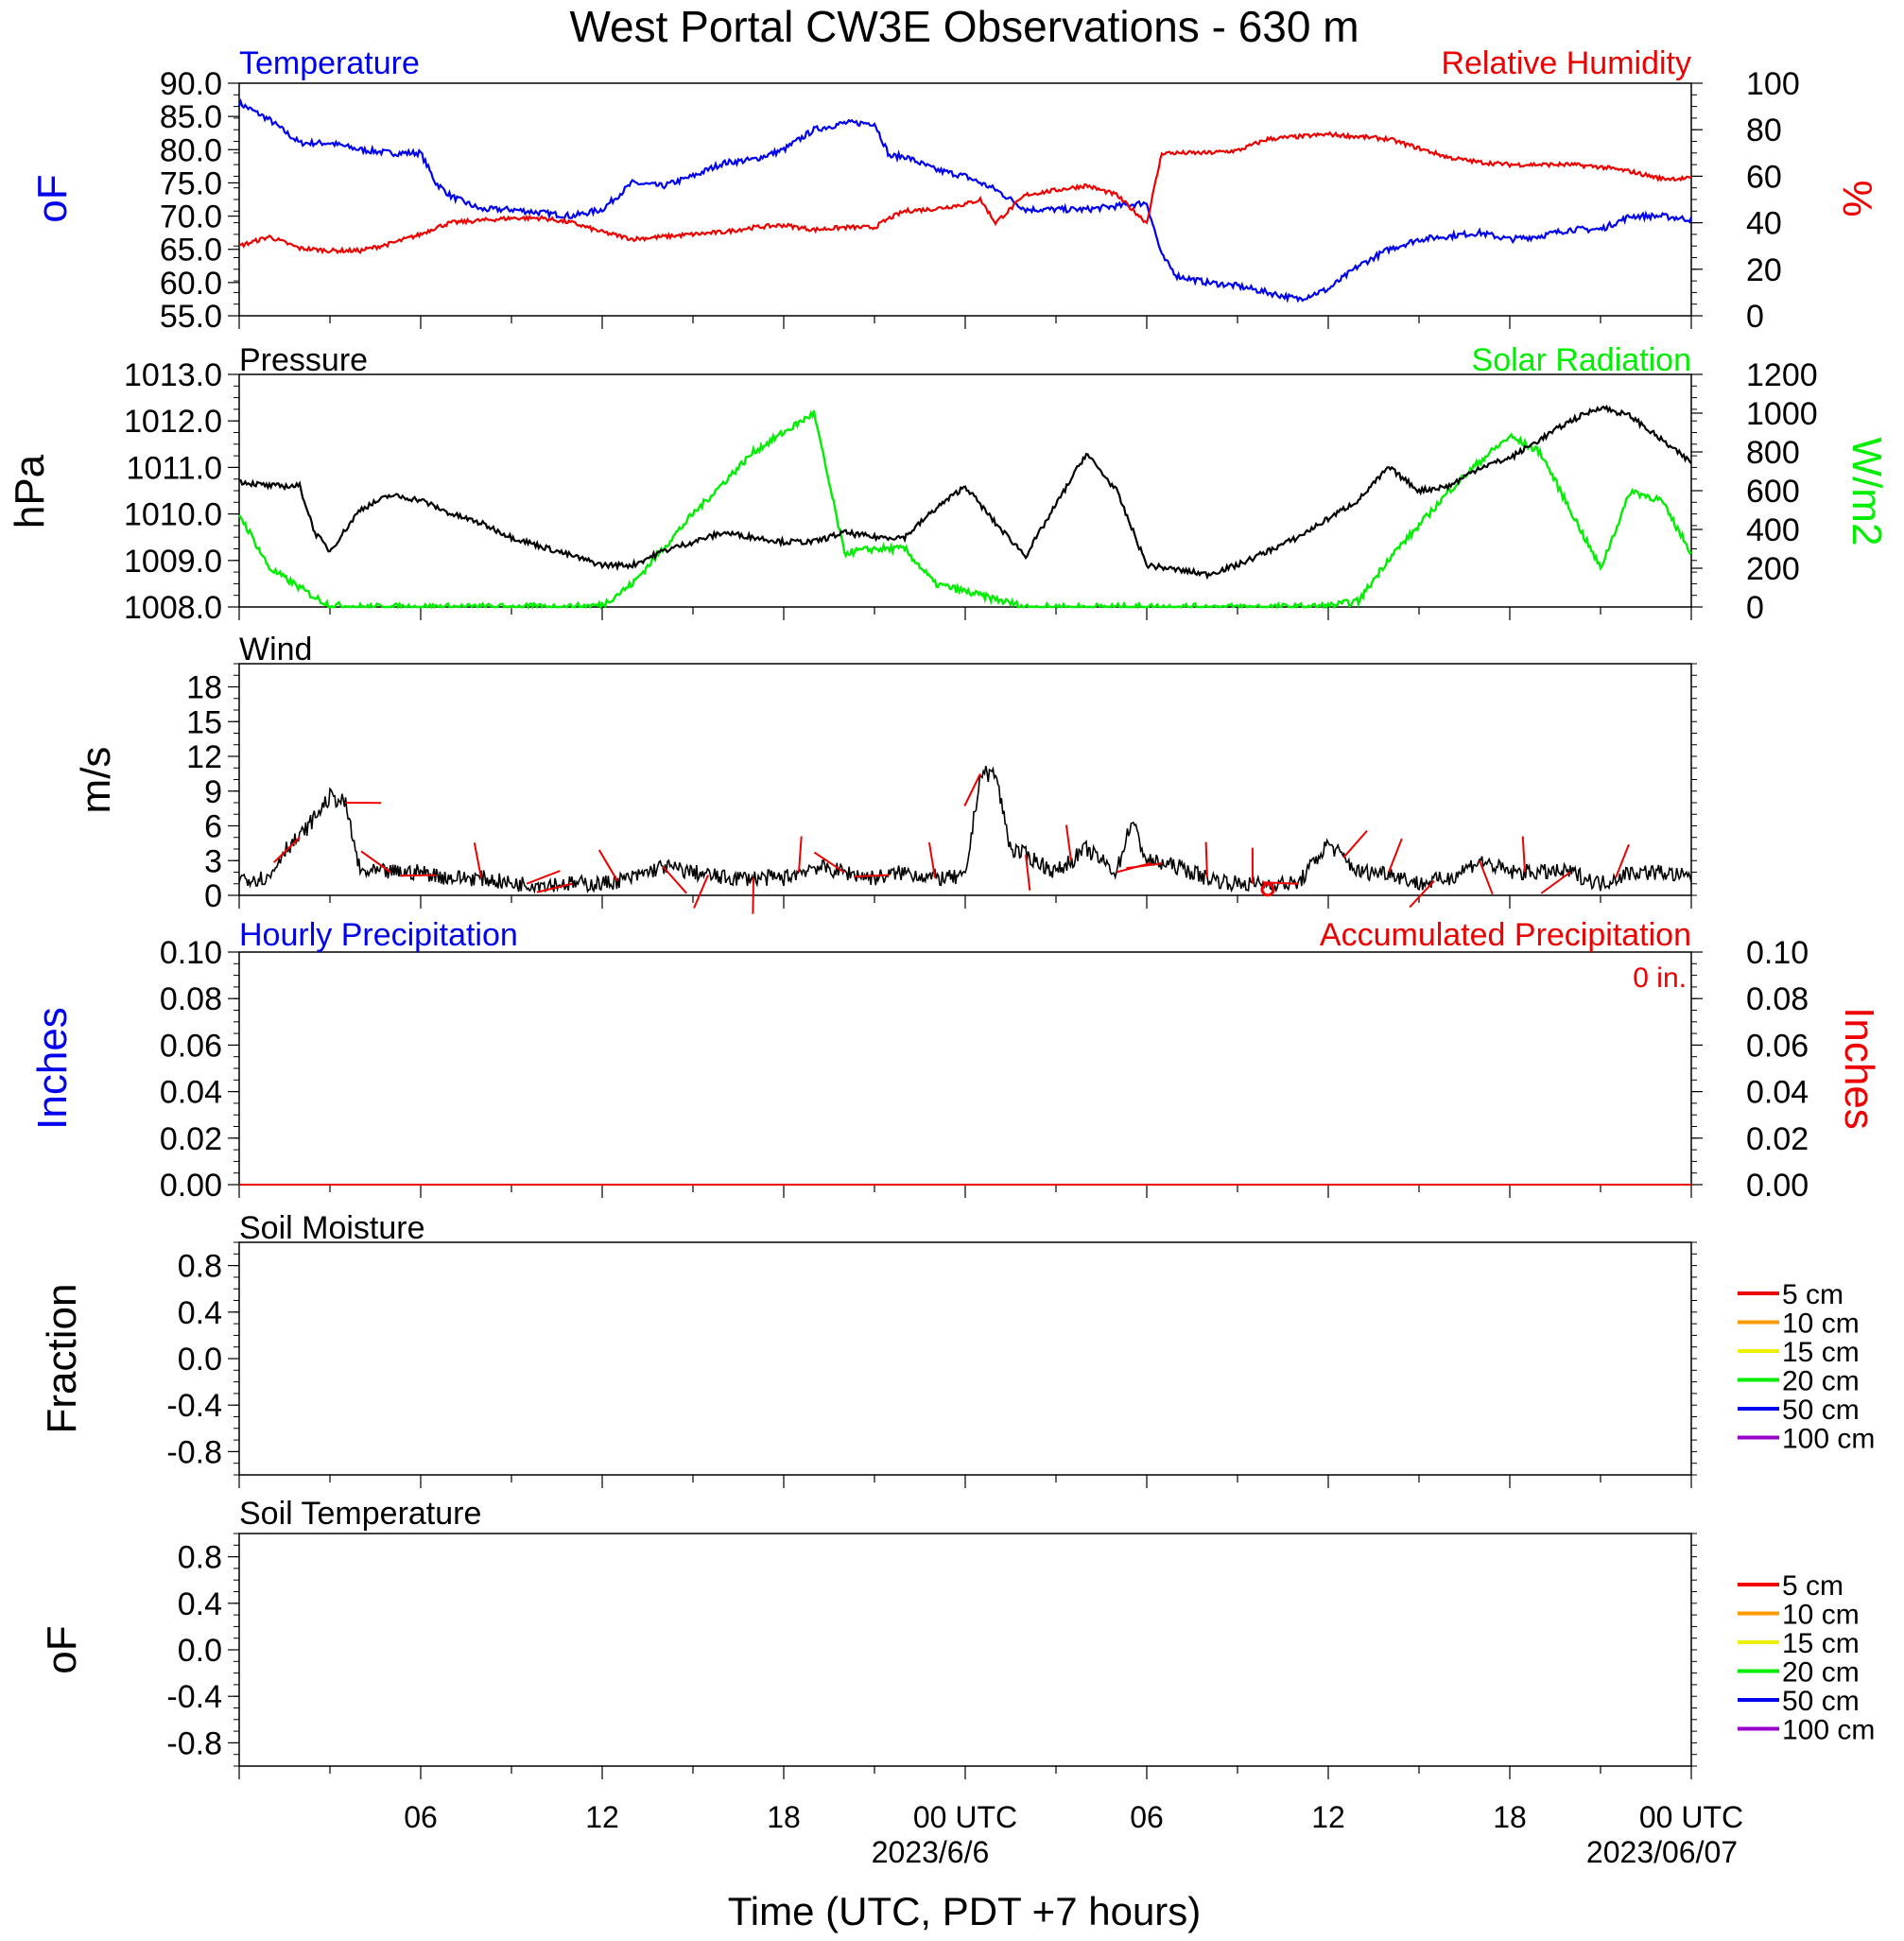 The height and width of the screenshot is (1941, 1904). What do you see at coordinates (191, 1139) in the screenshot?
I see `precip-ytick-label-left: 0.02` at bounding box center [191, 1139].